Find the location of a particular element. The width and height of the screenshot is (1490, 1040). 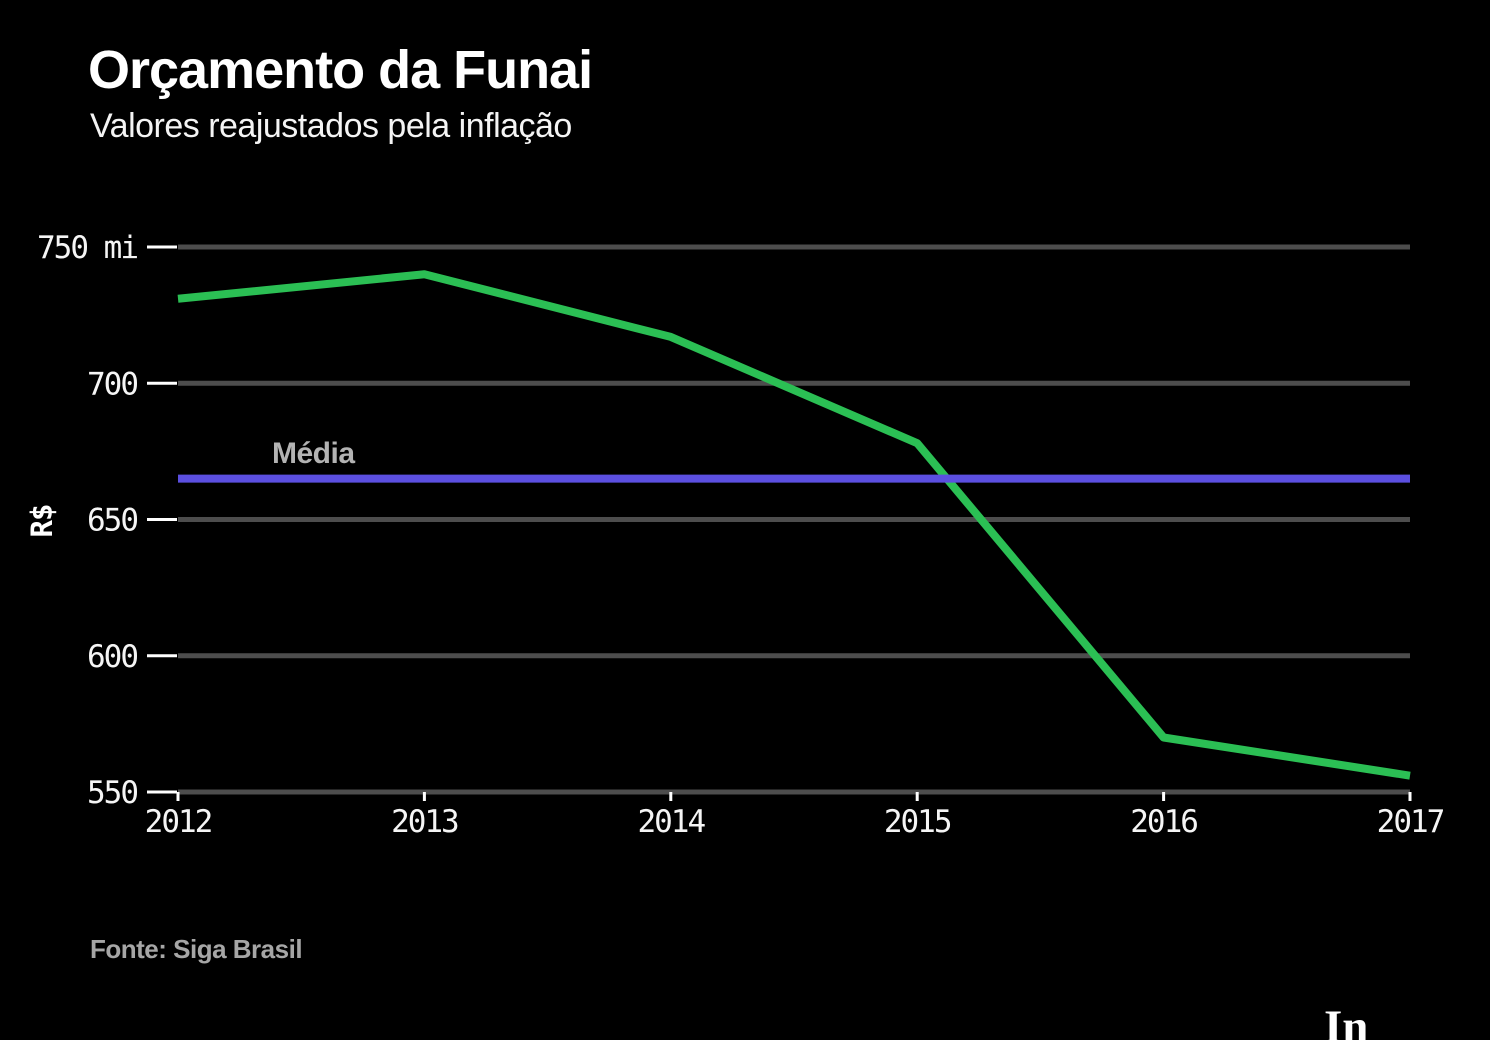

x-tick-label: 2014 is located at coordinates (671, 822).